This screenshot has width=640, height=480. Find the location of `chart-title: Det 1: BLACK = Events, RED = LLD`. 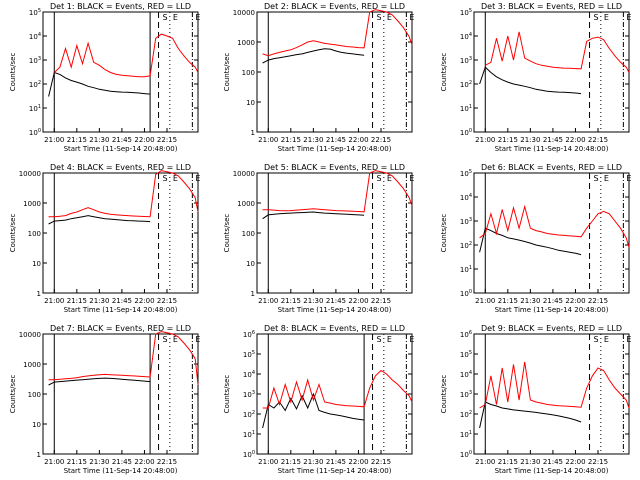

chart-title: Det 1: BLACK = Events, RED = LLD is located at coordinates (120, 6).